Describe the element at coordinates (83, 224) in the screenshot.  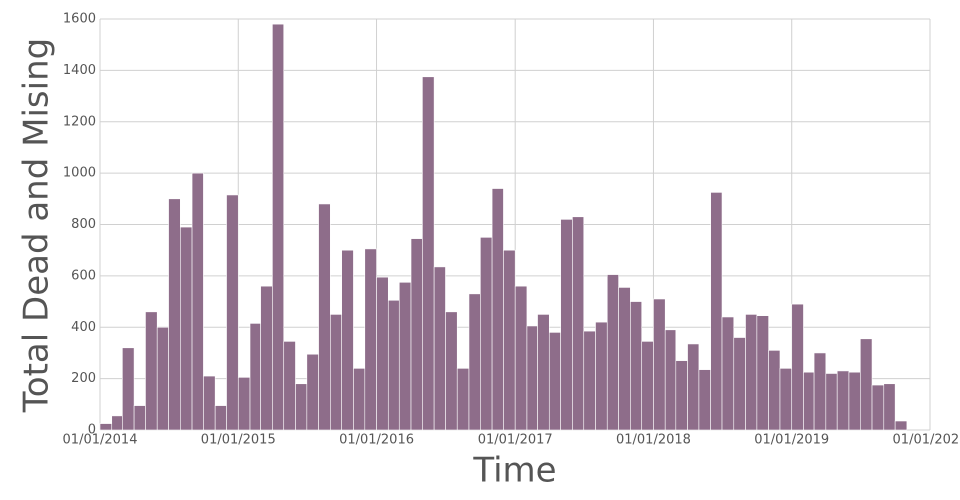
I see `y-tick-label: 800` at that location.